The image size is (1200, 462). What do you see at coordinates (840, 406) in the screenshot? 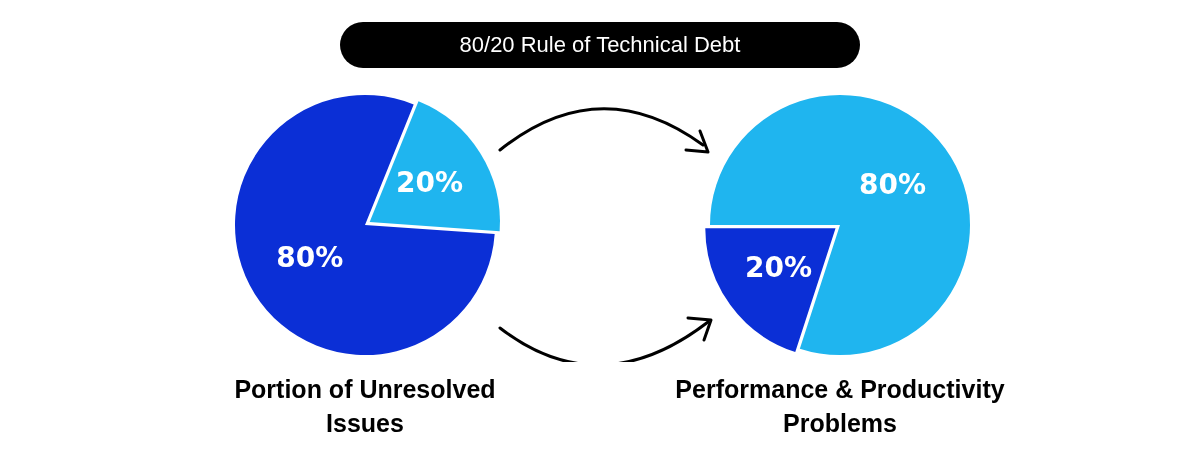
I see `text: Performance & Productivity Problems` at bounding box center [840, 406].